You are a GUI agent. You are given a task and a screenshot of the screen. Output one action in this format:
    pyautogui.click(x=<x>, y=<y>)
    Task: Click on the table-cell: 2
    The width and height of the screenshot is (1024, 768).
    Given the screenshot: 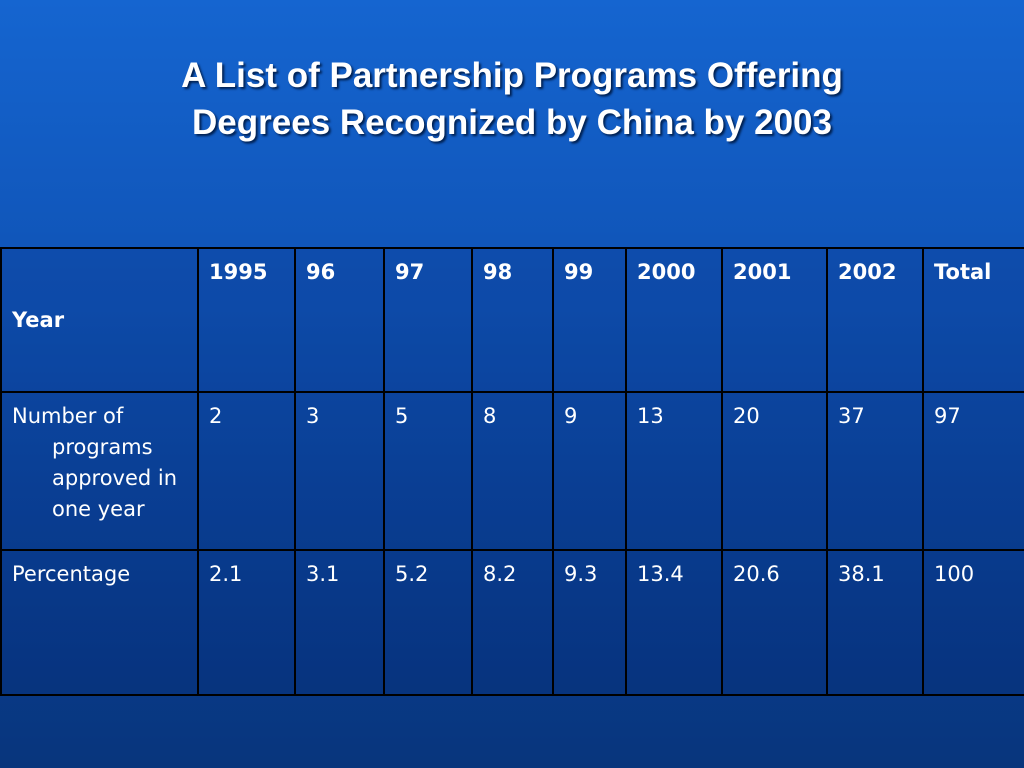 What is the action you would take?
    pyautogui.click(x=246, y=471)
    